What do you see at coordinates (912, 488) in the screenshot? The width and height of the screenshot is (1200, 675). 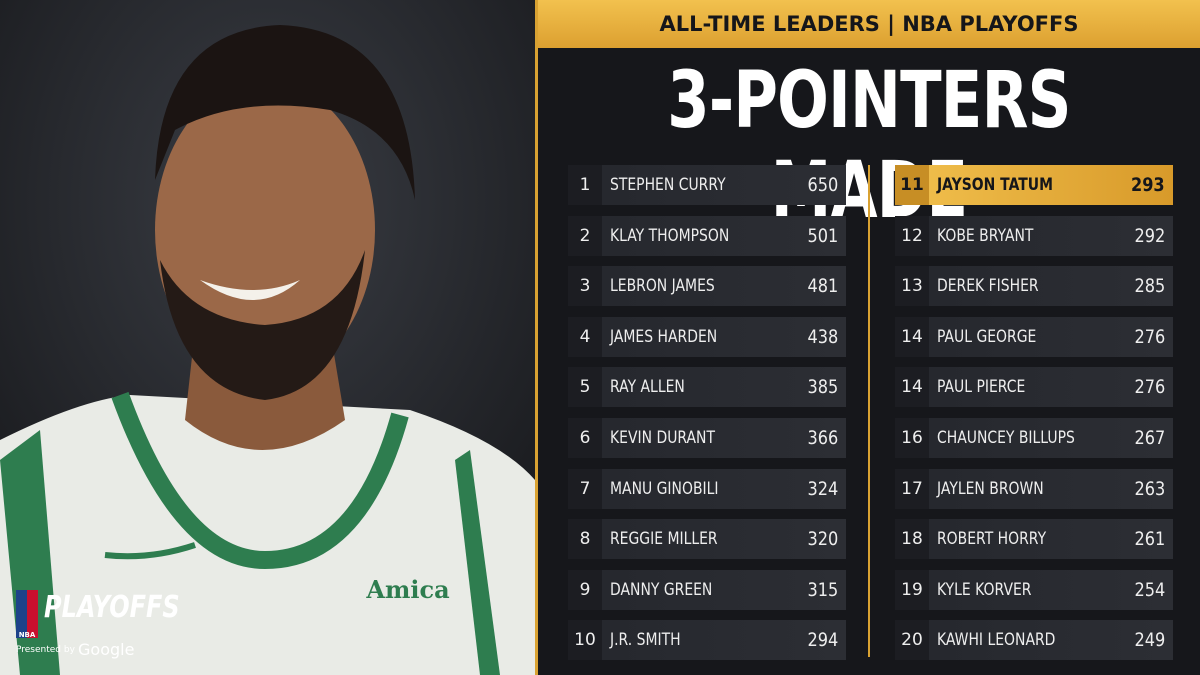 I see `rank: 17` at bounding box center [912, 488].